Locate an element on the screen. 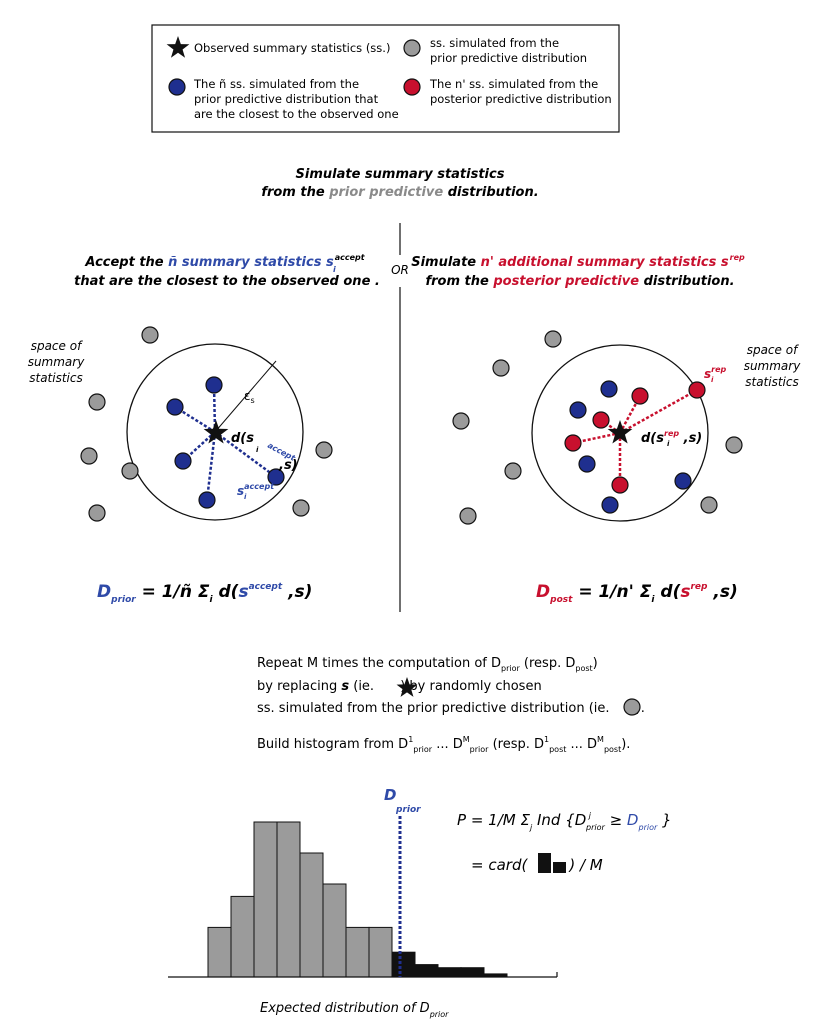 The image size is (818, 1032). left-title-line1: Accept the ñ summary statistics saccept is located at coordinates (224, 261).